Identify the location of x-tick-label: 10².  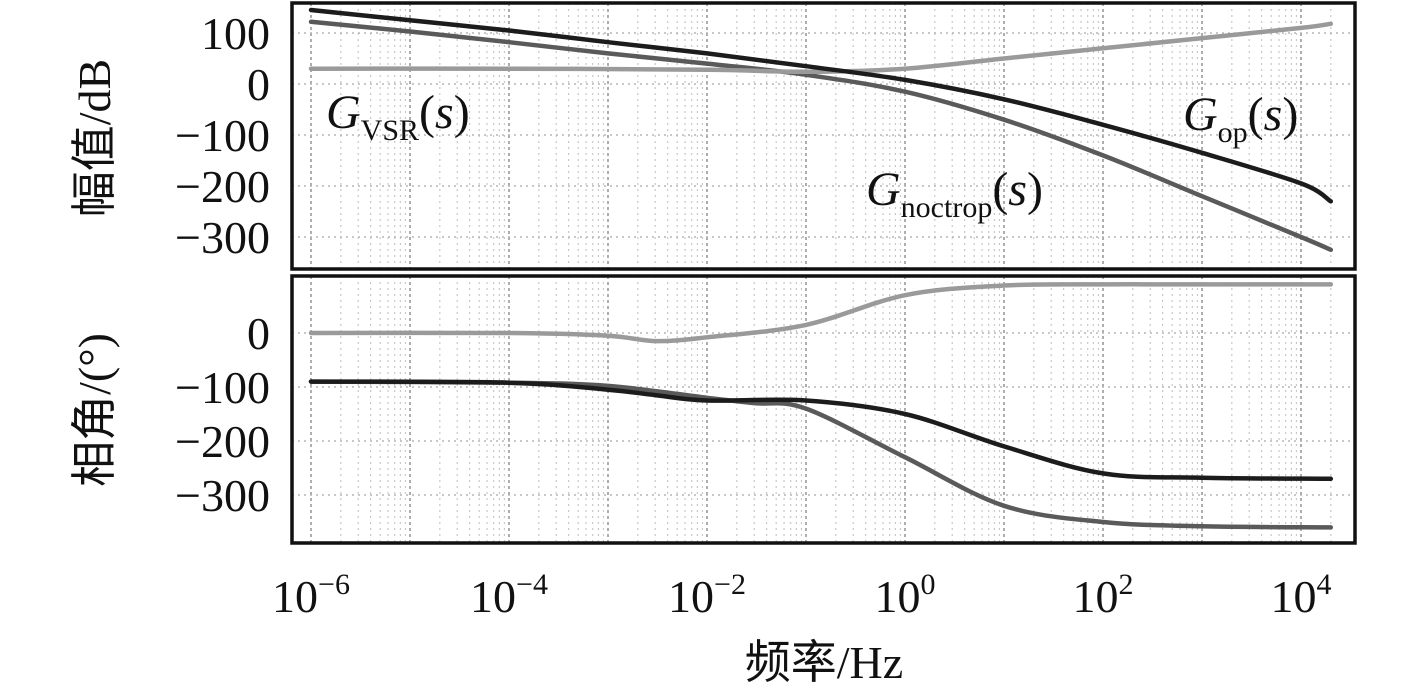
(1103, 595).